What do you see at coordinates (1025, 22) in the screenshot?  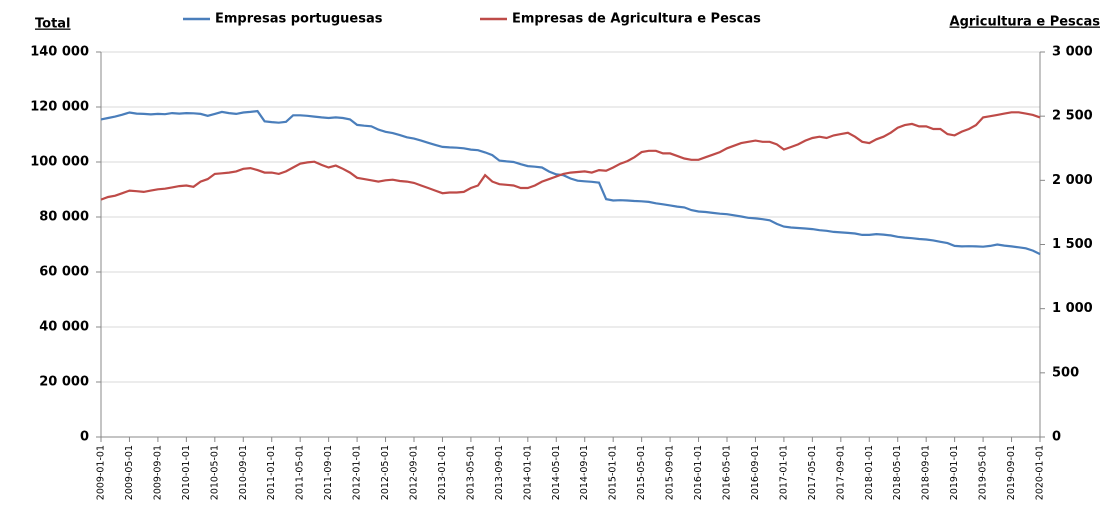 I see `y2-axis-title: Agricultura e Pescas` at bounding box center [1025, 22].